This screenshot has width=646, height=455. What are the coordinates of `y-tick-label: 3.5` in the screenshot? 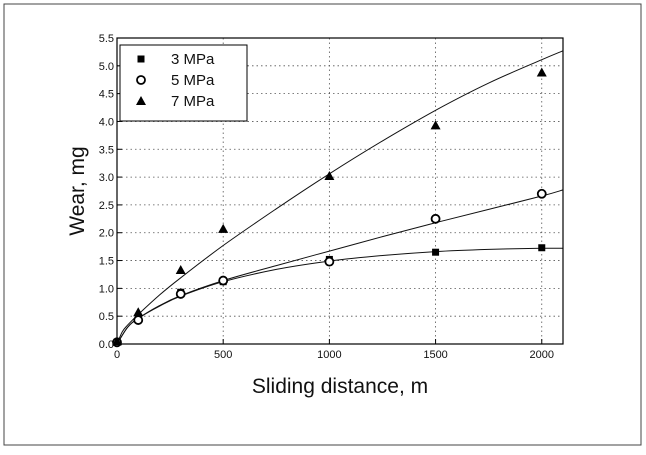 It's located at (106, 150).